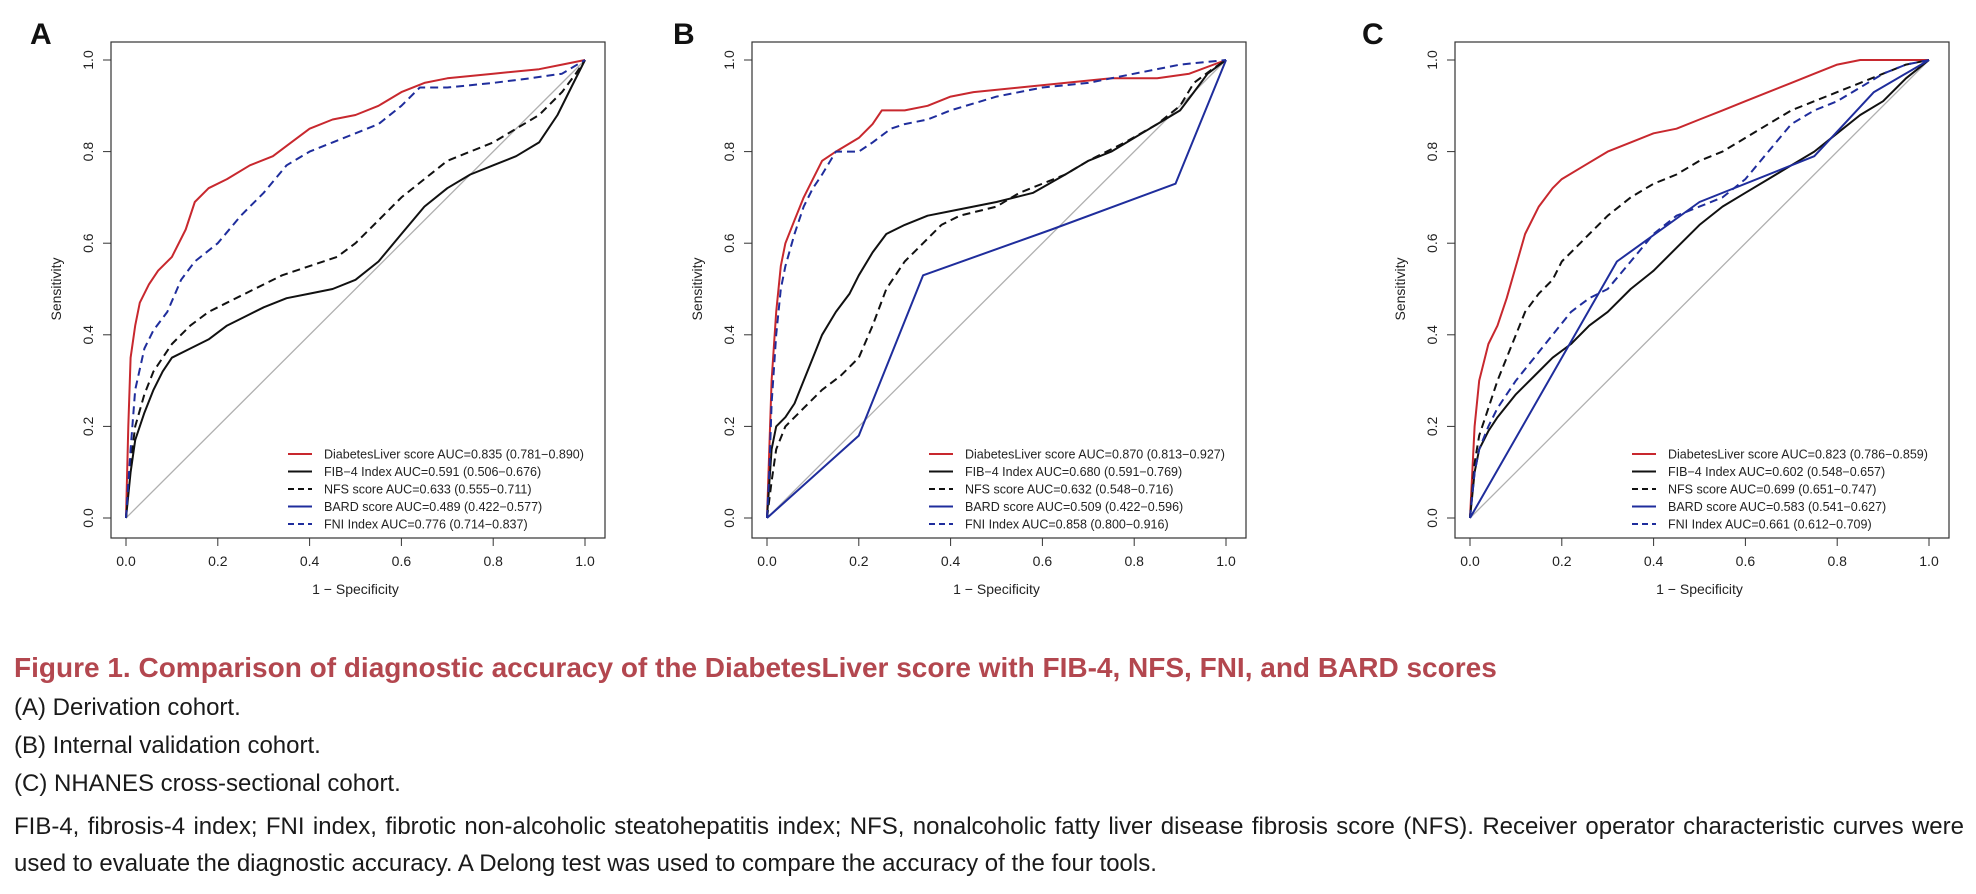 The image size is (1976, 894). What do you see at coordinates (428, 490) in the screenshot?
I see `legend-label-nfs: NFS score AUC=0.633 (0.555−0.711)` at bounding box center [428, 490].